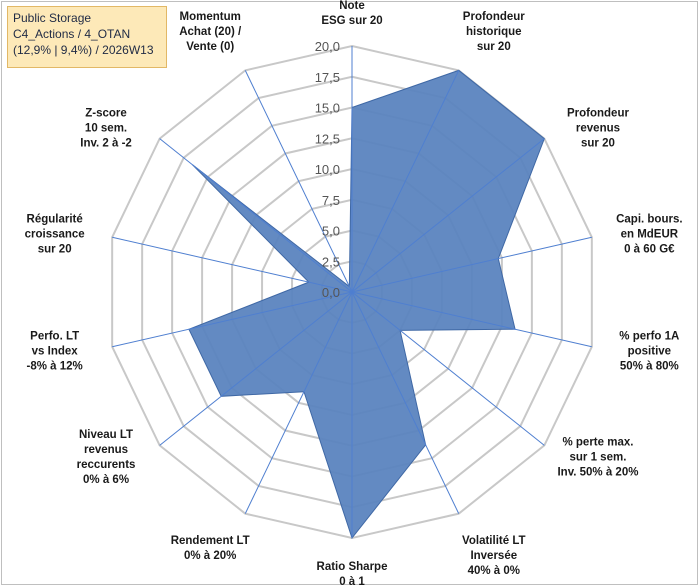  What do you see at coordinates (55, 367) in the screenshot?
I see `category-label-line: -8% à 12%` at bounding box center [55, 367].